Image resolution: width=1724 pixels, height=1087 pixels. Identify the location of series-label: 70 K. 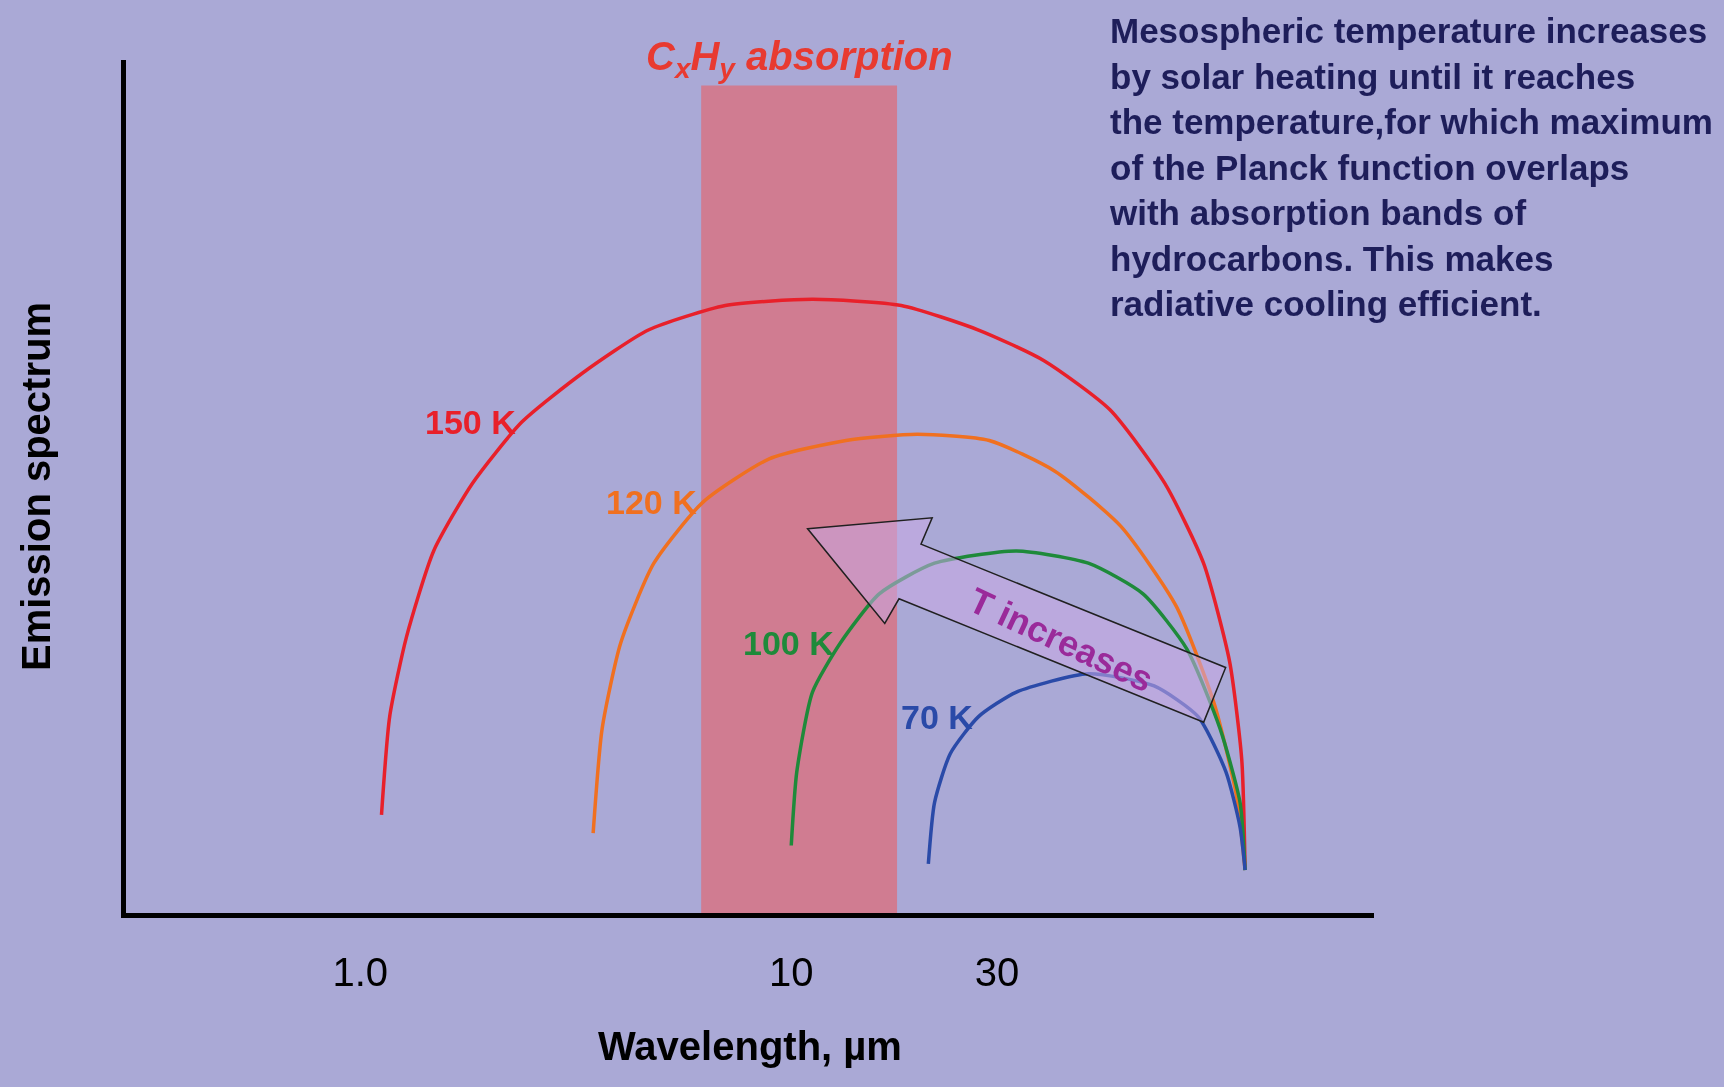
(937, 717).